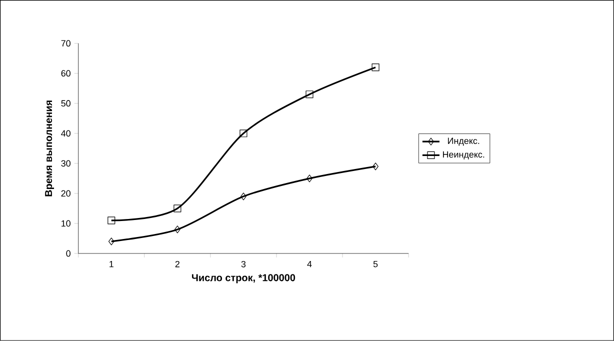  Describe the element at coordinates (464, 142) in the screenshot. I see `legend-label: Индекс.` at that location.